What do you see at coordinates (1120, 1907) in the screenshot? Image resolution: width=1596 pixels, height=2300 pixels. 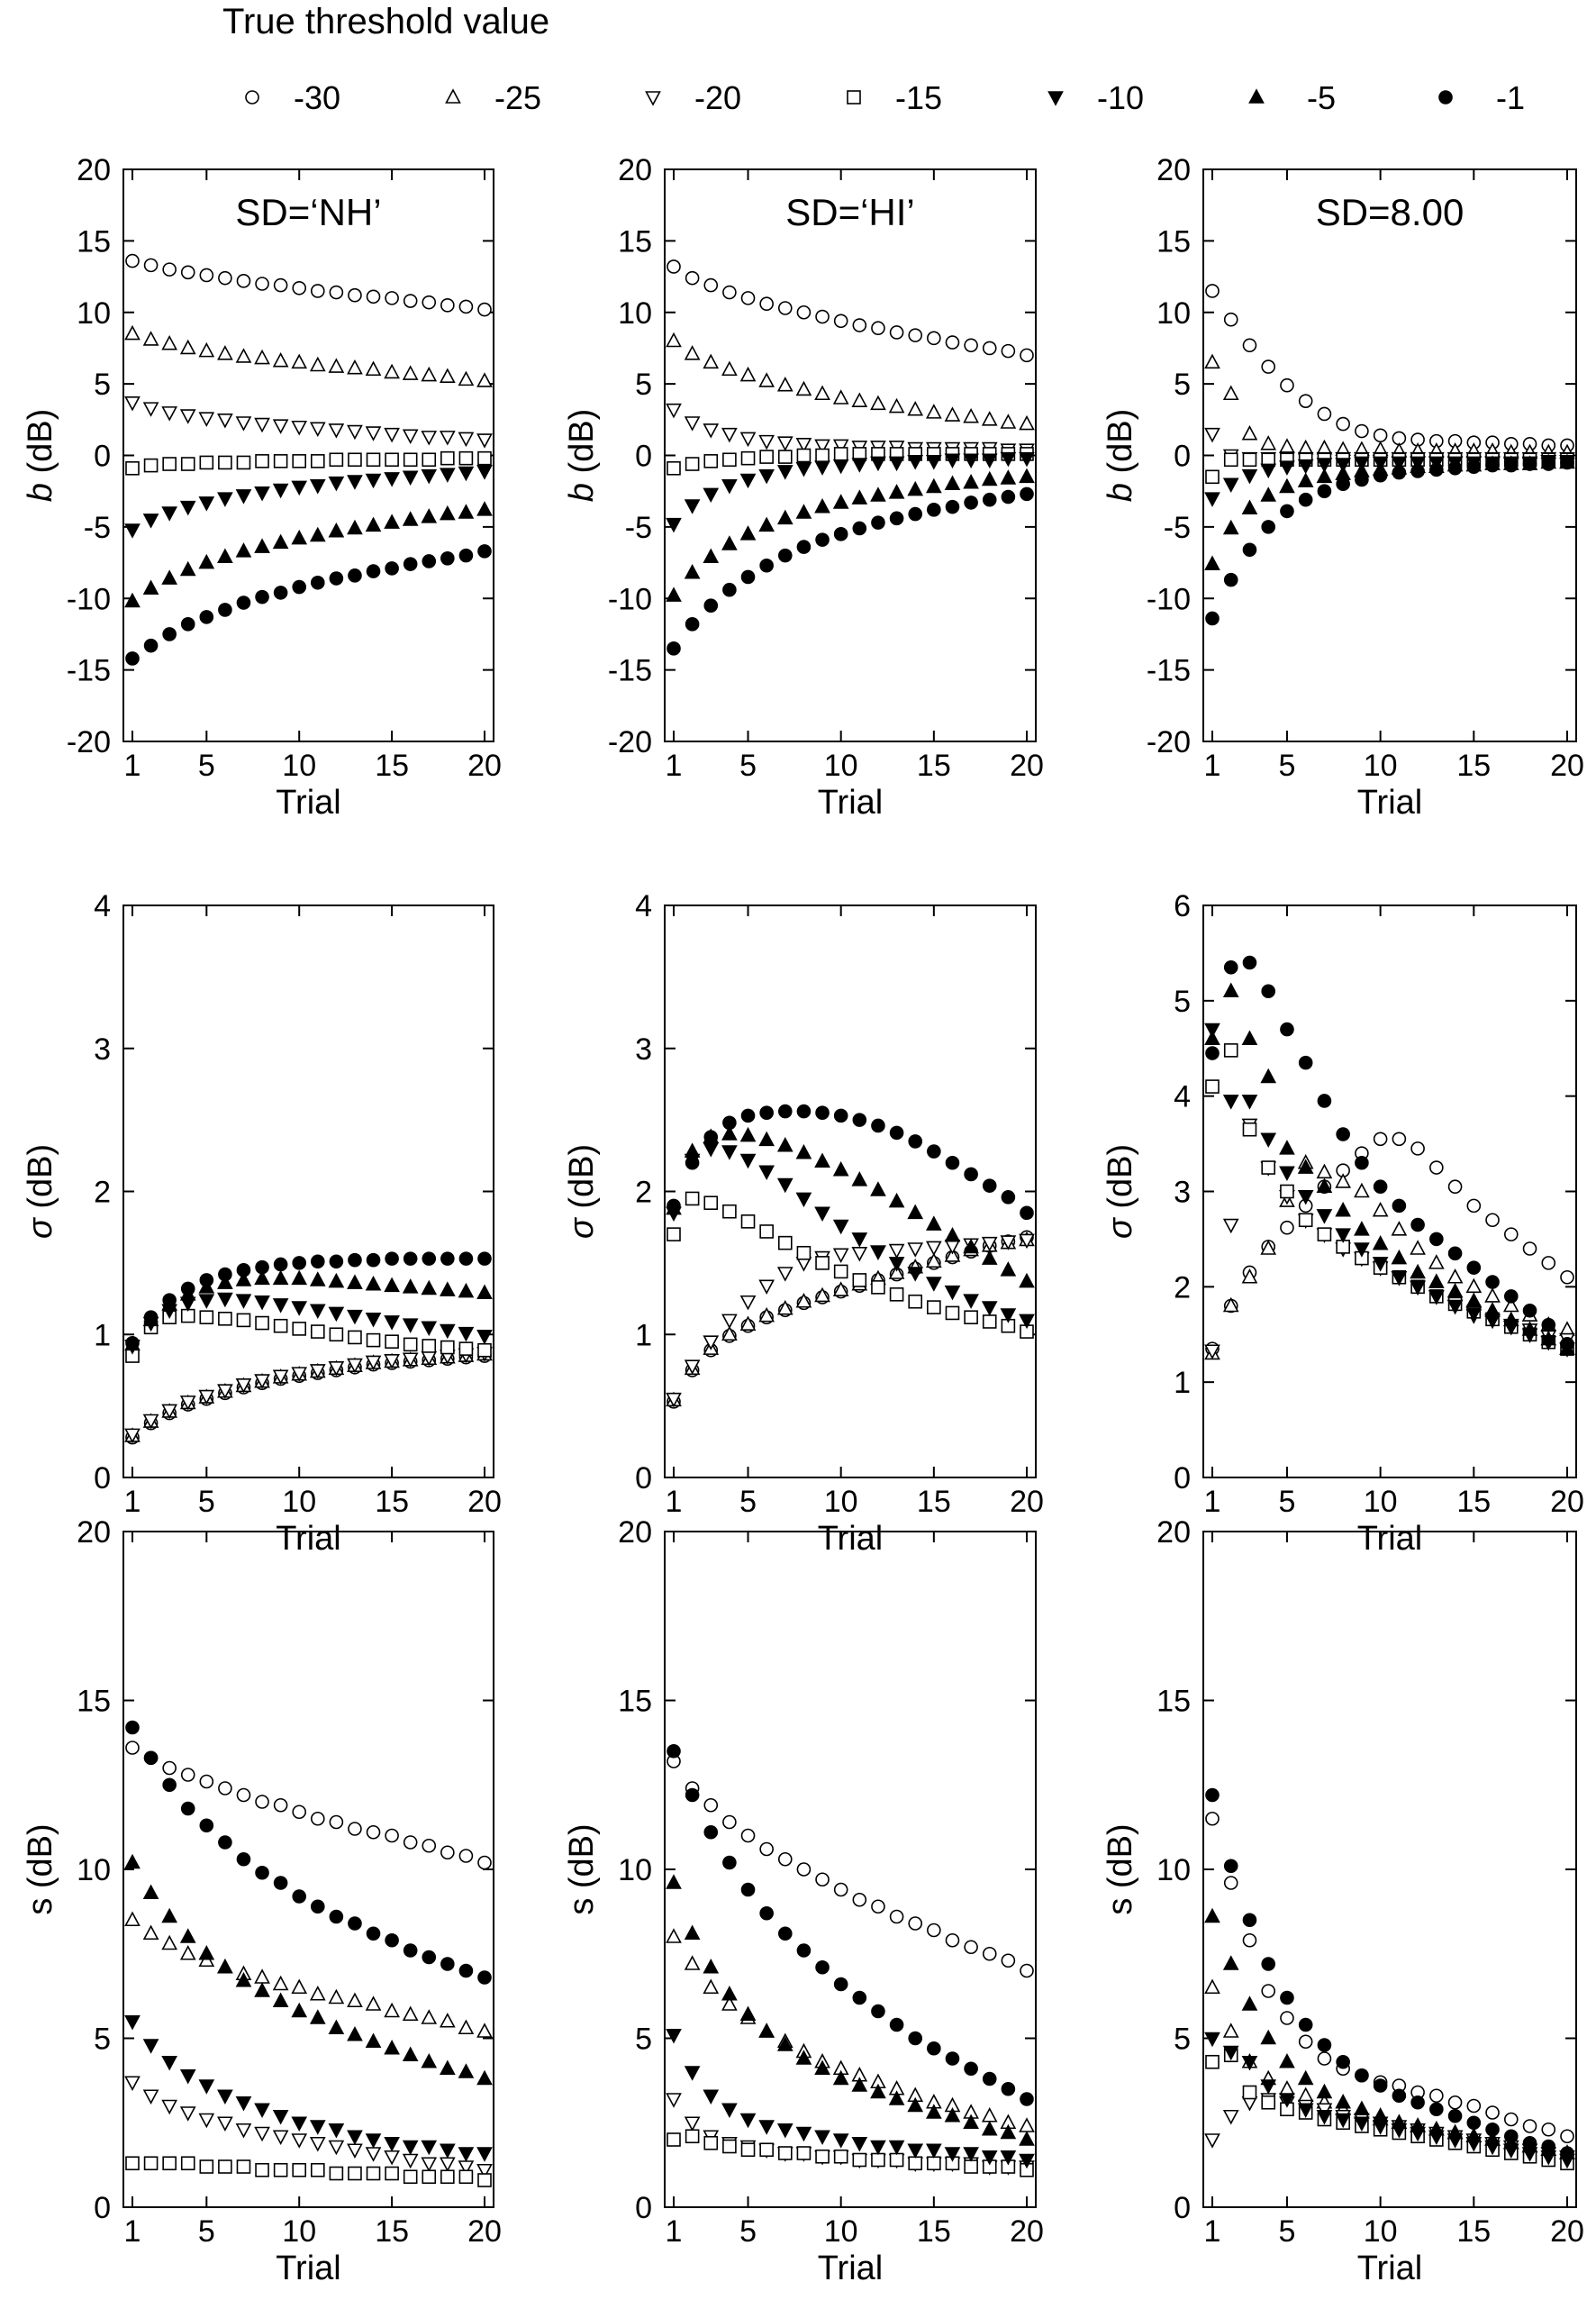 I see `y-axis-symbol: s` at bounding box center [1120, 1907].